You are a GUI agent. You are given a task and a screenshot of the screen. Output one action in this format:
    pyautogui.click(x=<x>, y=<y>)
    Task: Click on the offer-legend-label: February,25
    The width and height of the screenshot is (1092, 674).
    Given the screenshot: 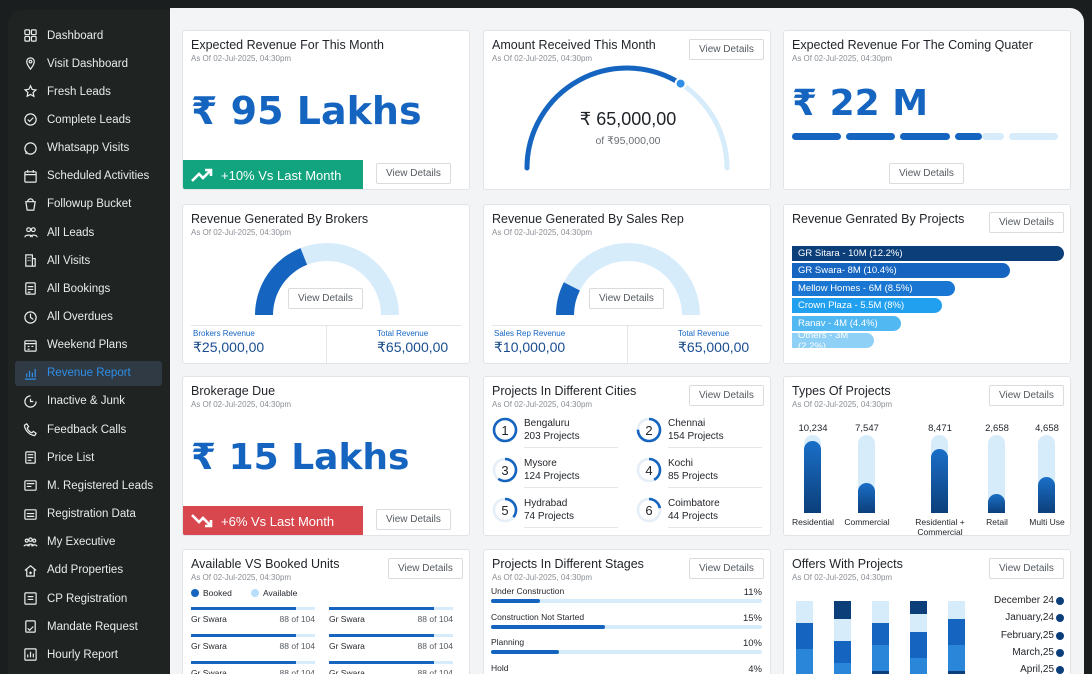 What is the action you would take?
    pyautogui.click(x=1027, y=635)
    